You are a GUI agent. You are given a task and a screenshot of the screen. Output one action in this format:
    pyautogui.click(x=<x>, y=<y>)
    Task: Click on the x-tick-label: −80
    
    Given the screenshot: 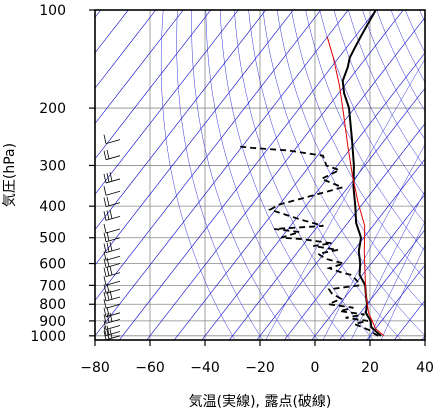 What is the action you would take?
    pyautogui.click(x=95, y=368)
    